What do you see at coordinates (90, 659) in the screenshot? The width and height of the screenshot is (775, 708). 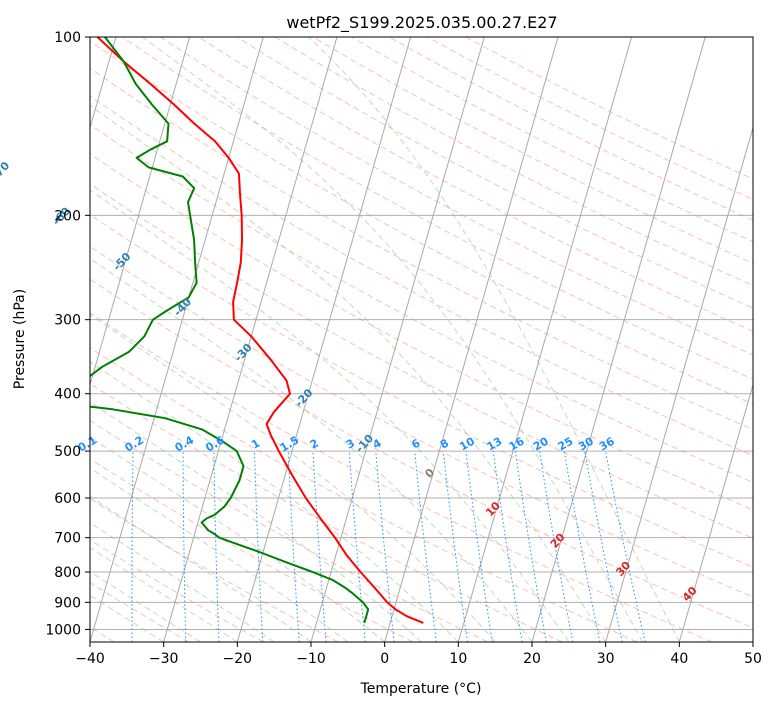 I see `x-tick-label: −40` at bounding box center [90, 659].